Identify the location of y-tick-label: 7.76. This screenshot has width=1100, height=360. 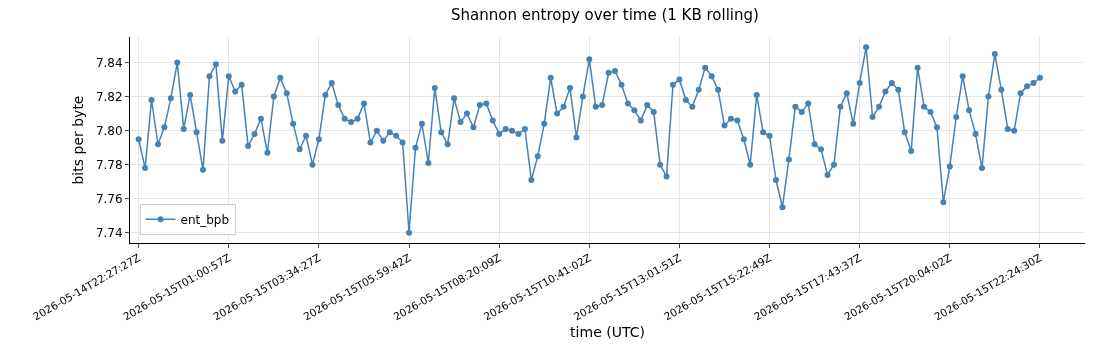
(109, 198).